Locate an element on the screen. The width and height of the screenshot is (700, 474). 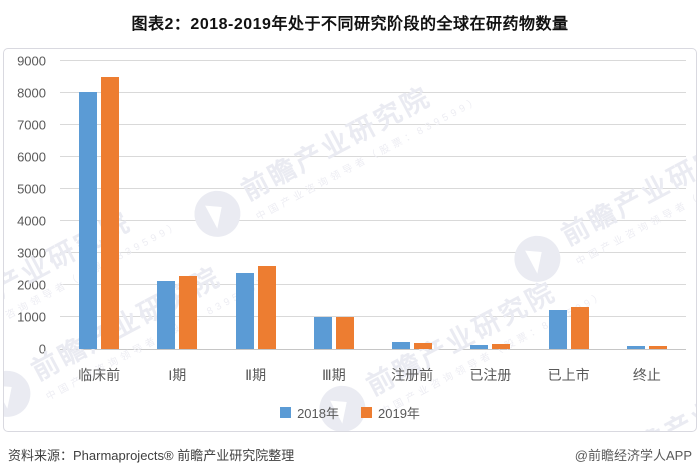
bar-2018年-已上市 is located at coordinates (557, 329).